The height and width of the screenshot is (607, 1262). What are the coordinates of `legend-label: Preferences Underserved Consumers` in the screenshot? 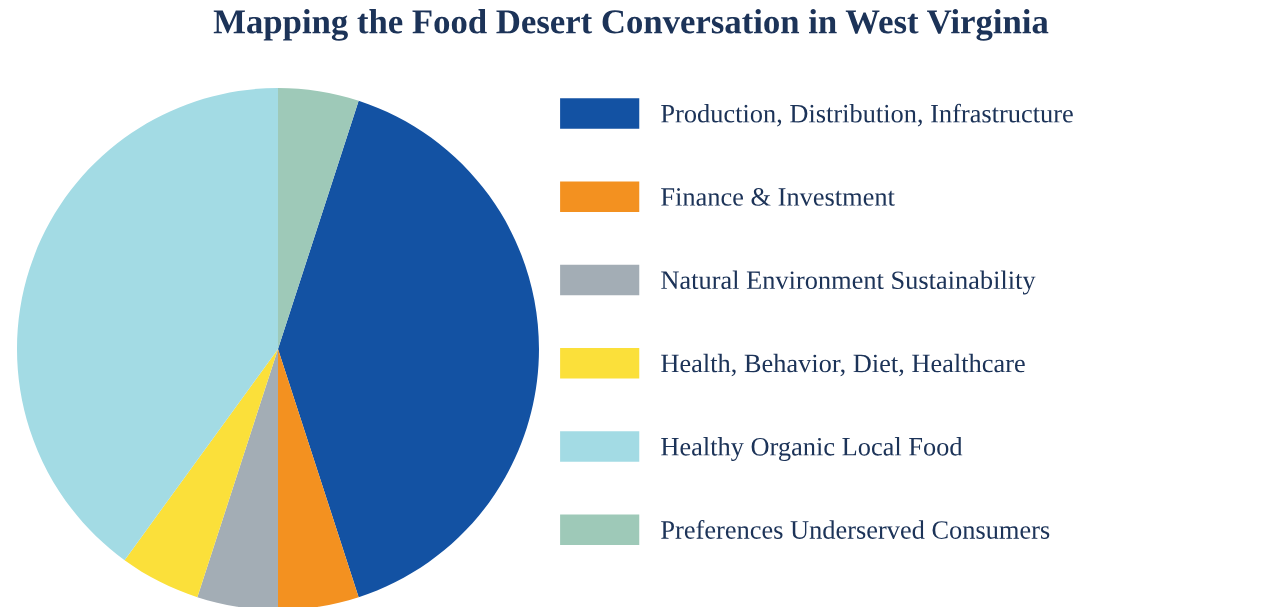 It's located at (855, 529).